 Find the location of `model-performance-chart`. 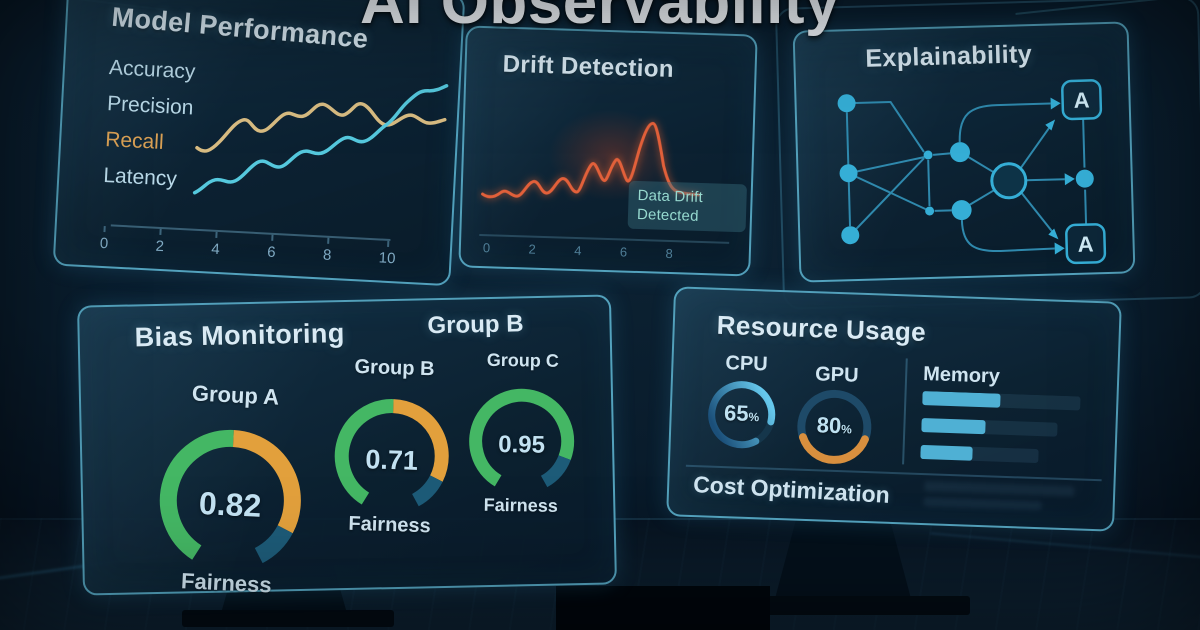

model-performance-chart is located at coordinates (320, 139).